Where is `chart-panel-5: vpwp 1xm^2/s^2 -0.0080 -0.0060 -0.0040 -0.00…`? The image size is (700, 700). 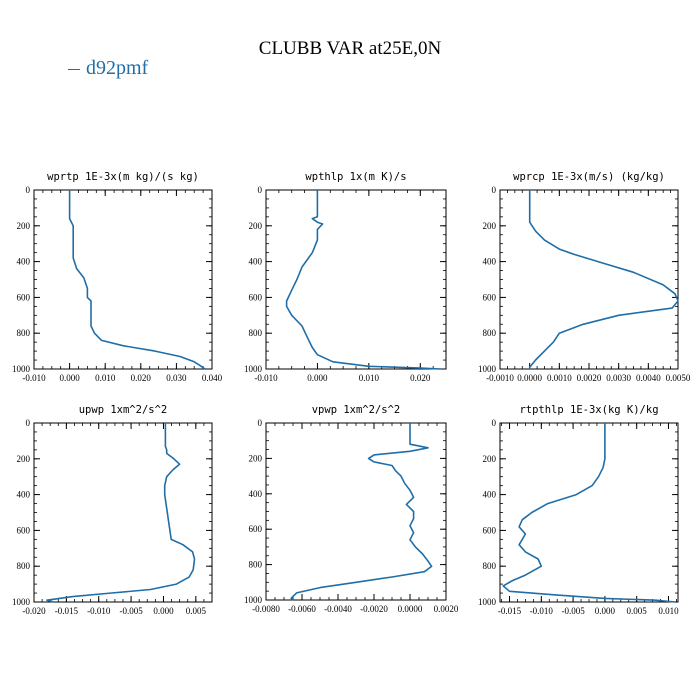 chart-panel-5: vpwp 1xm^2/s^2 -0.0080 -0.0060 -0.0040 -0.00… is located at coordinates (351, 509).